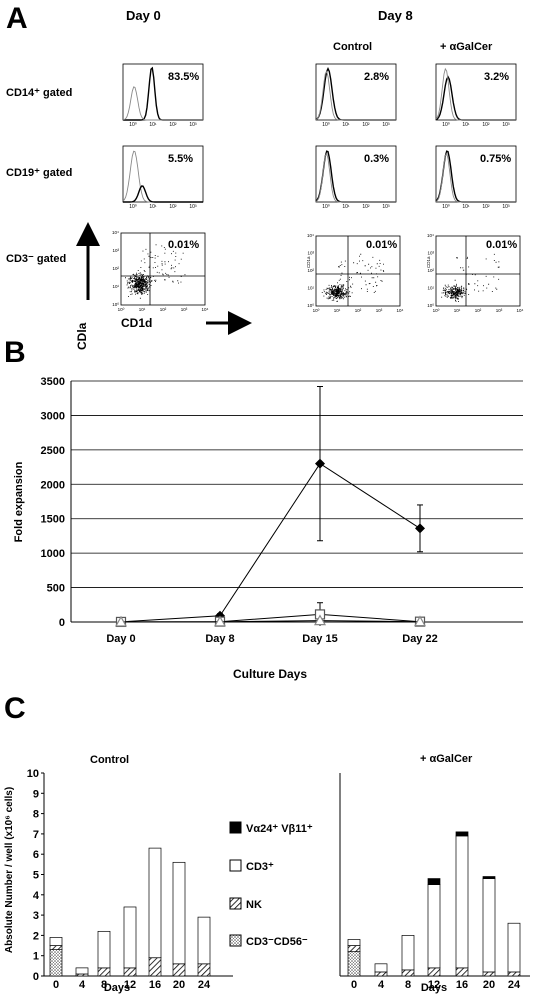  What do you see at coordinates (434, 881) in the screenshot?
I see `bar-agalcer-day12-V24V11` at bounding box center [434, 881].